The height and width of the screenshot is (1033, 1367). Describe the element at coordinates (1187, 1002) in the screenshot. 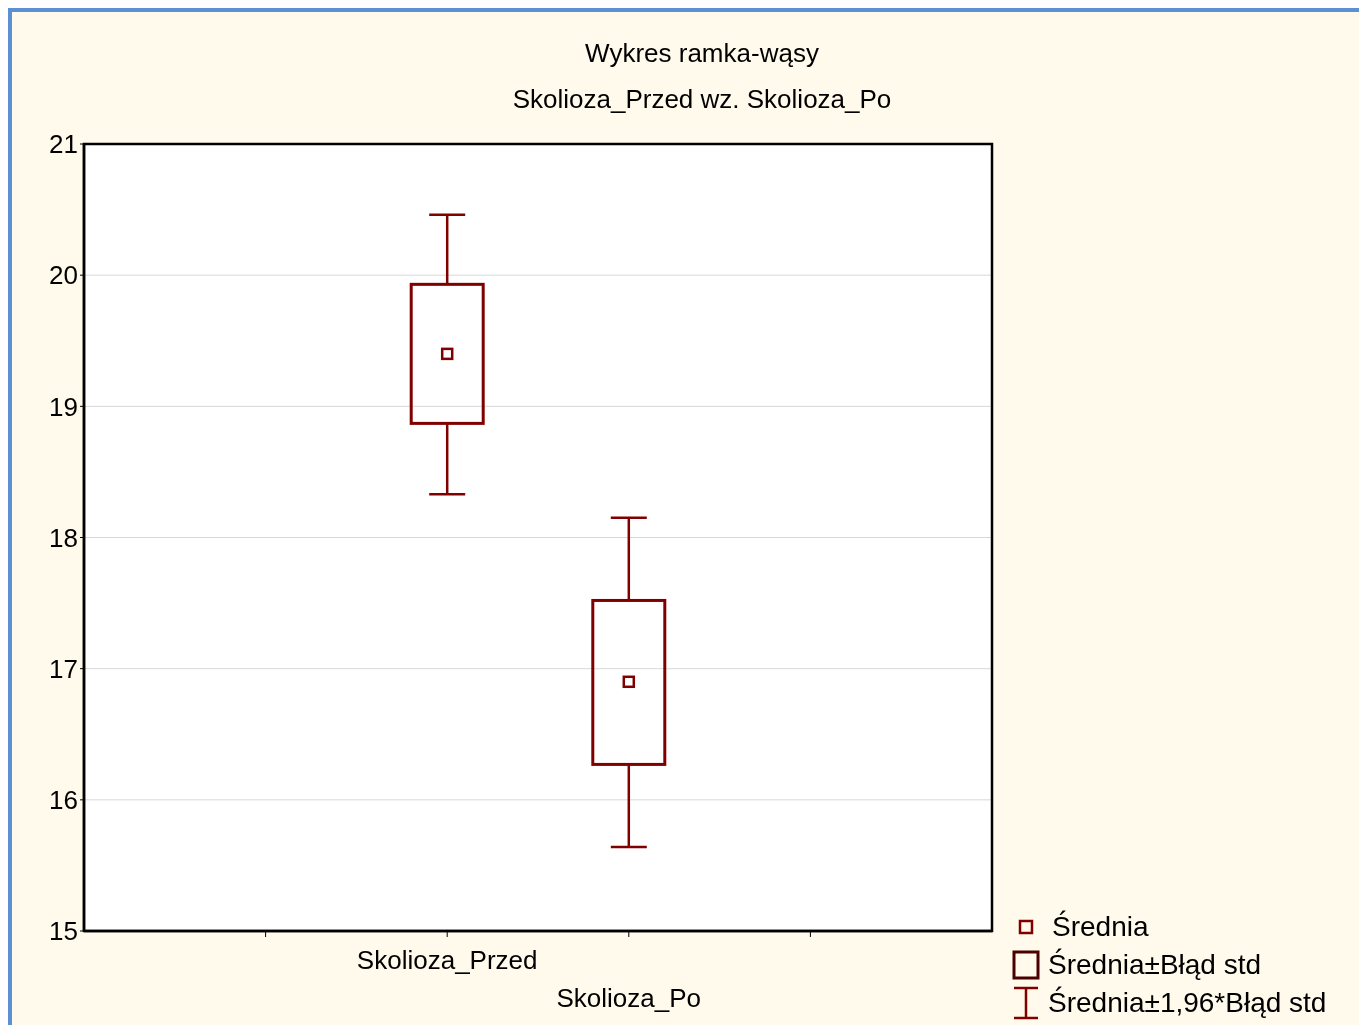

I see `text: Średnia±1,96*Błąd std` at that location.